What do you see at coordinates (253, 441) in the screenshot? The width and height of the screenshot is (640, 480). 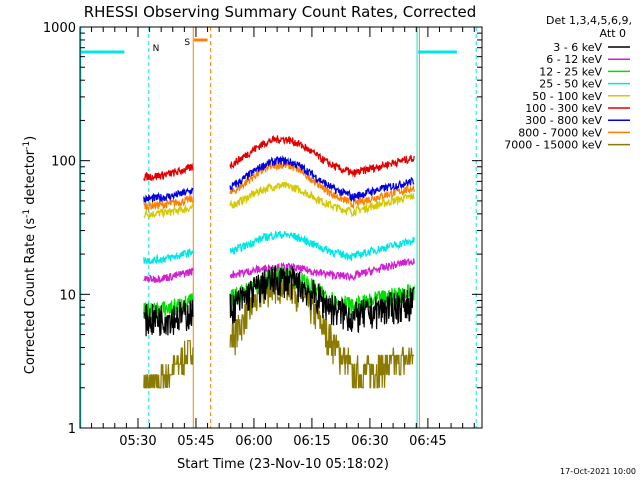 I see `x-tick-label-3: 06:00` at bounding box center [253, 441].